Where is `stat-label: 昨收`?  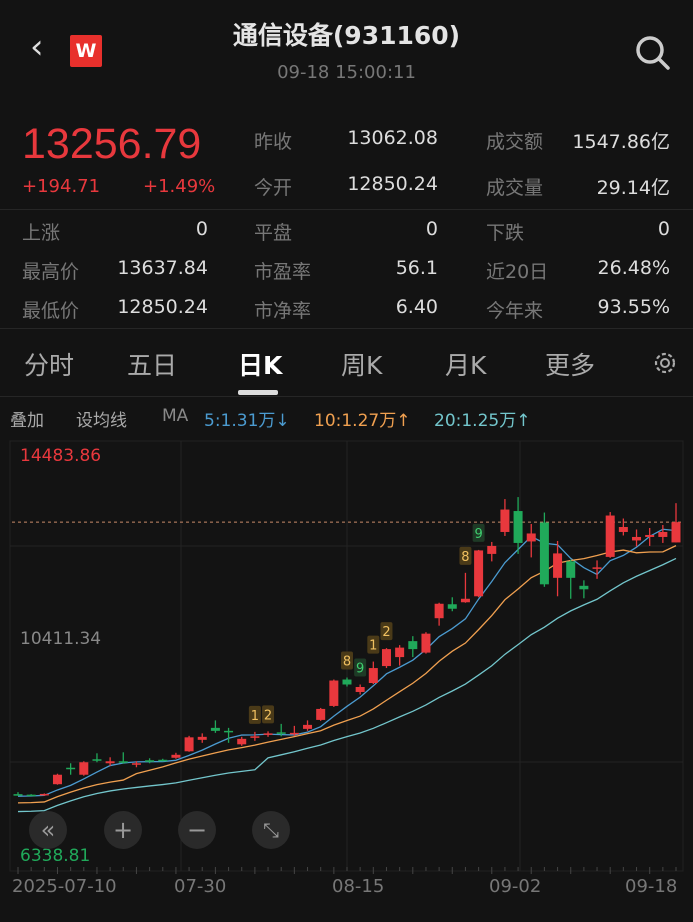 stat-label: 昨收 is located at coordinates (273, 142).